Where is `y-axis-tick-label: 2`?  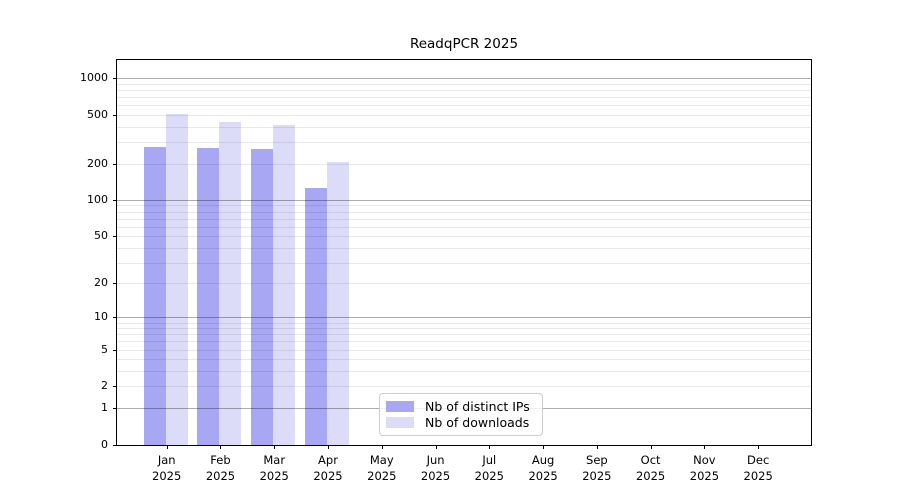 y-axis-tick-label: 2 is located at coordinates (104, 386).